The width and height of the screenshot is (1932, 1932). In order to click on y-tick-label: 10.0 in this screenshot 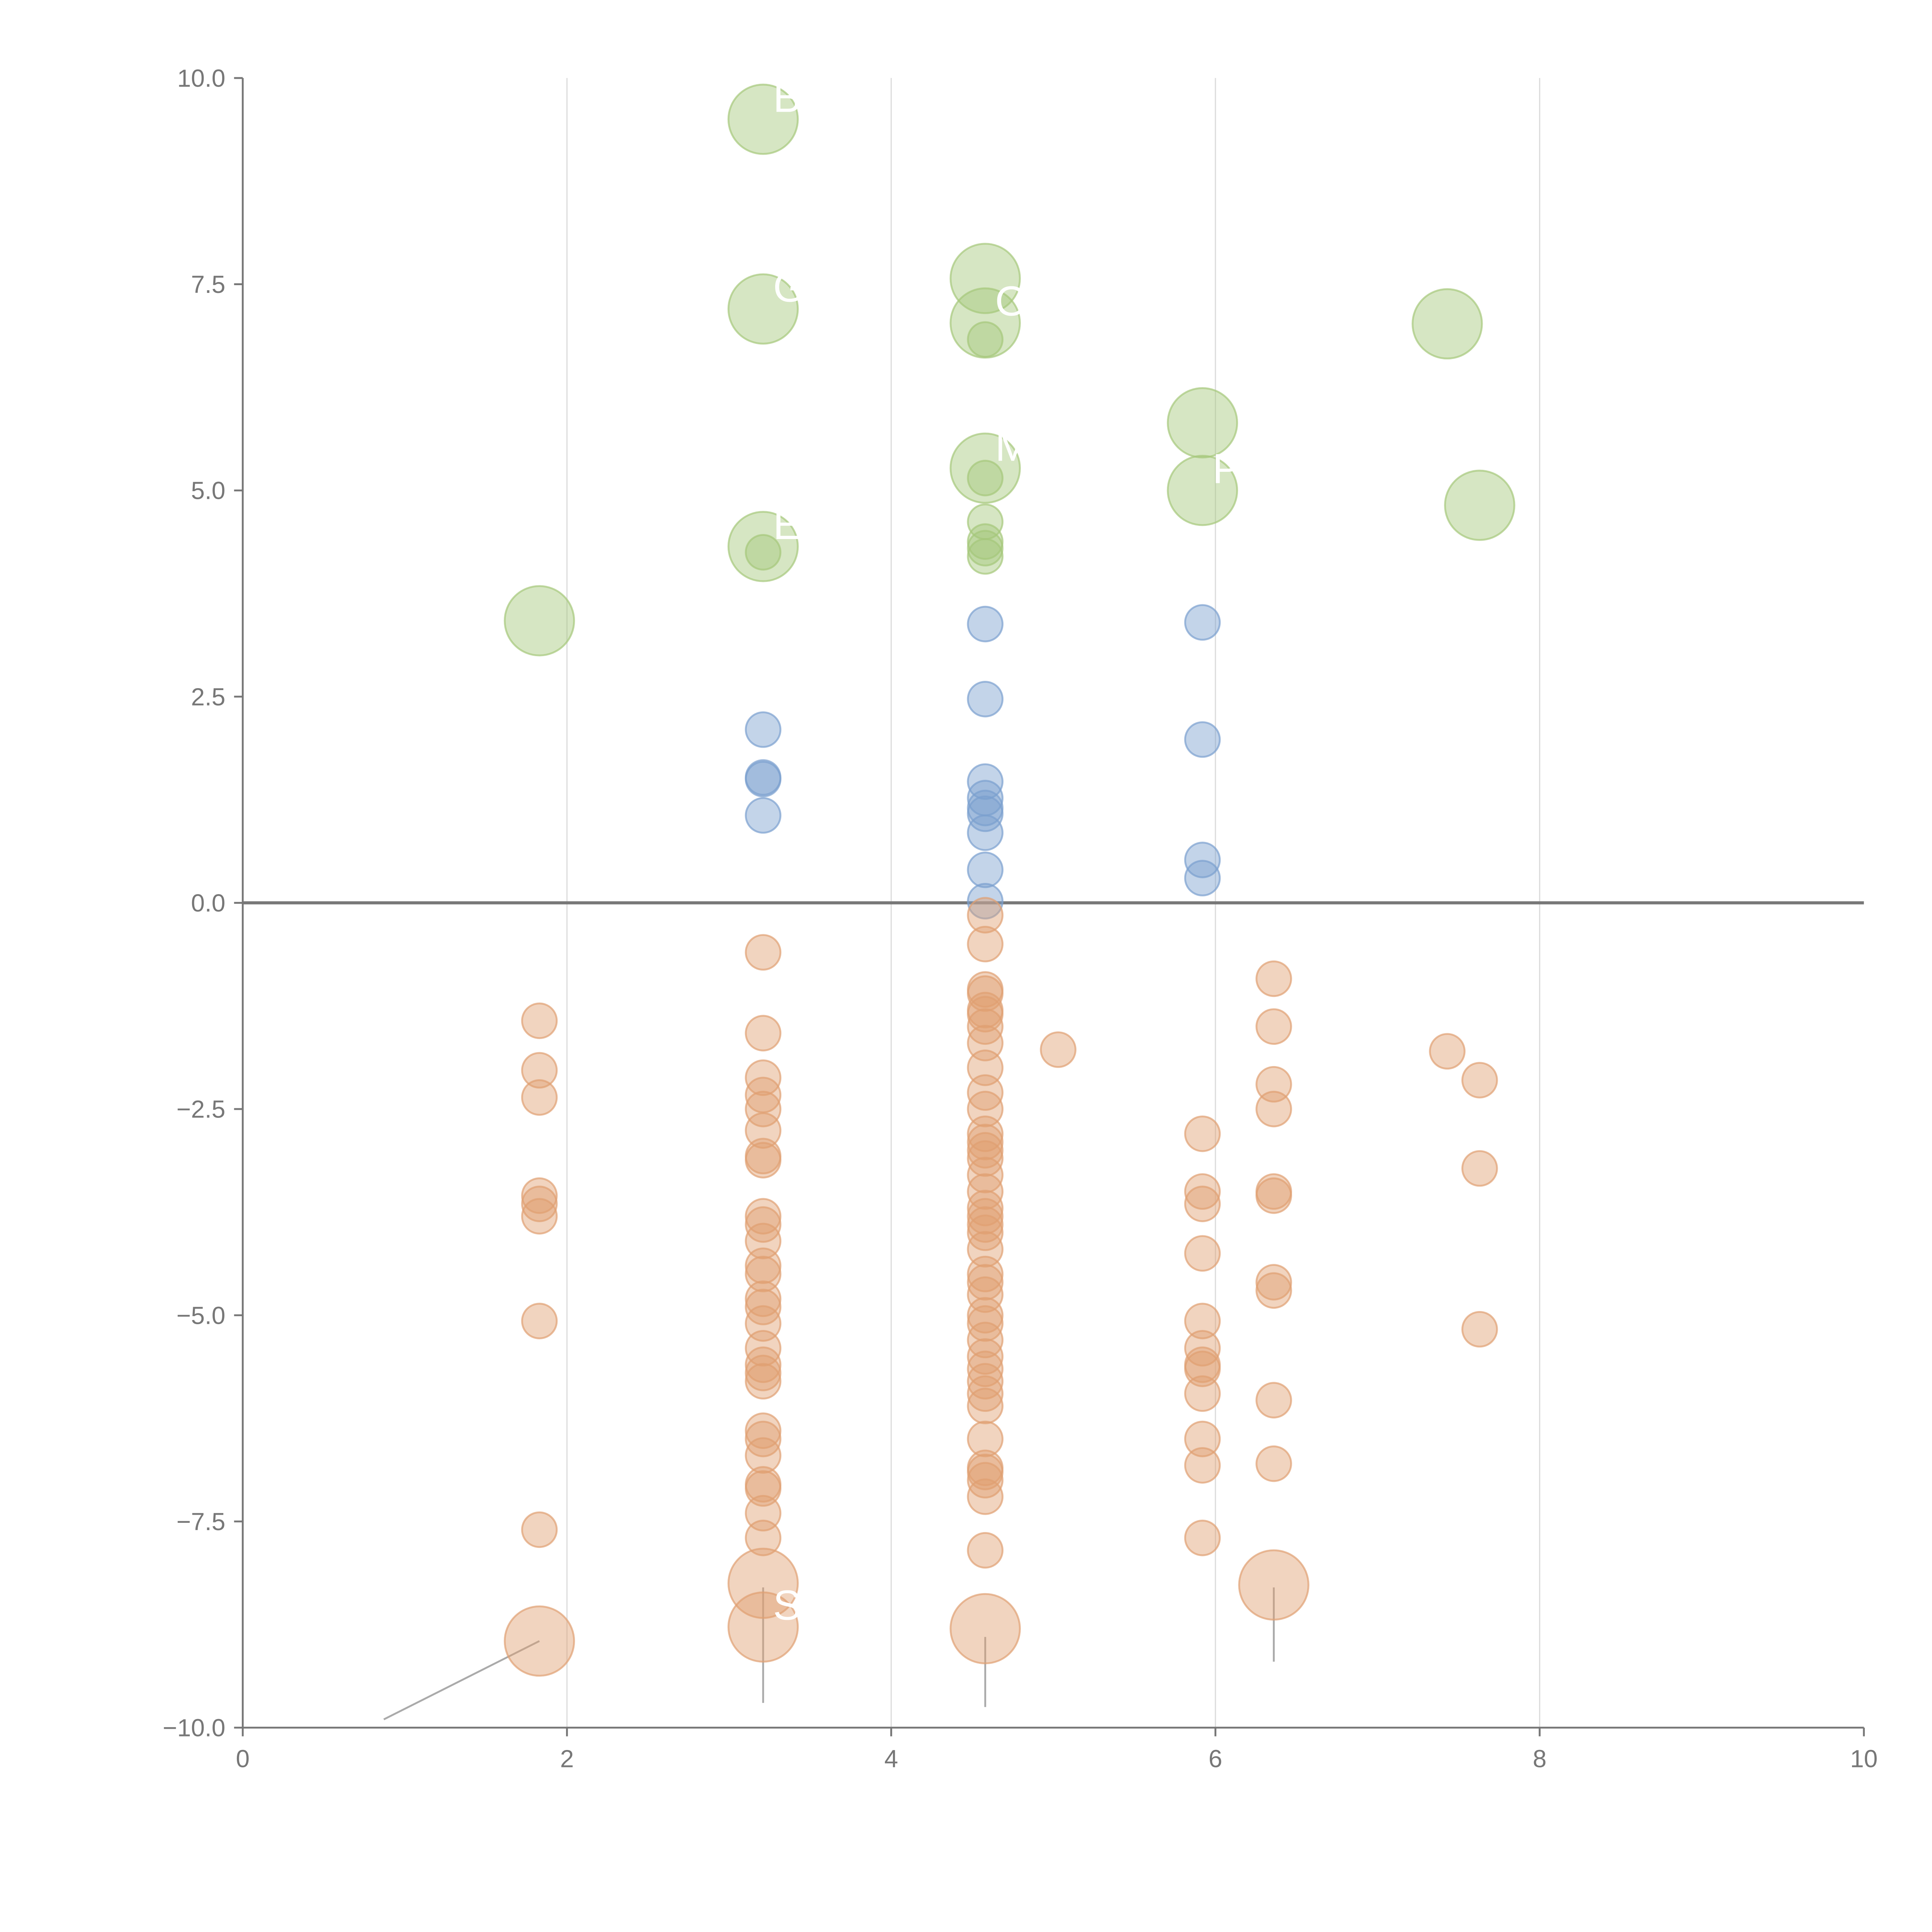, I will do `click(202, 78)`.